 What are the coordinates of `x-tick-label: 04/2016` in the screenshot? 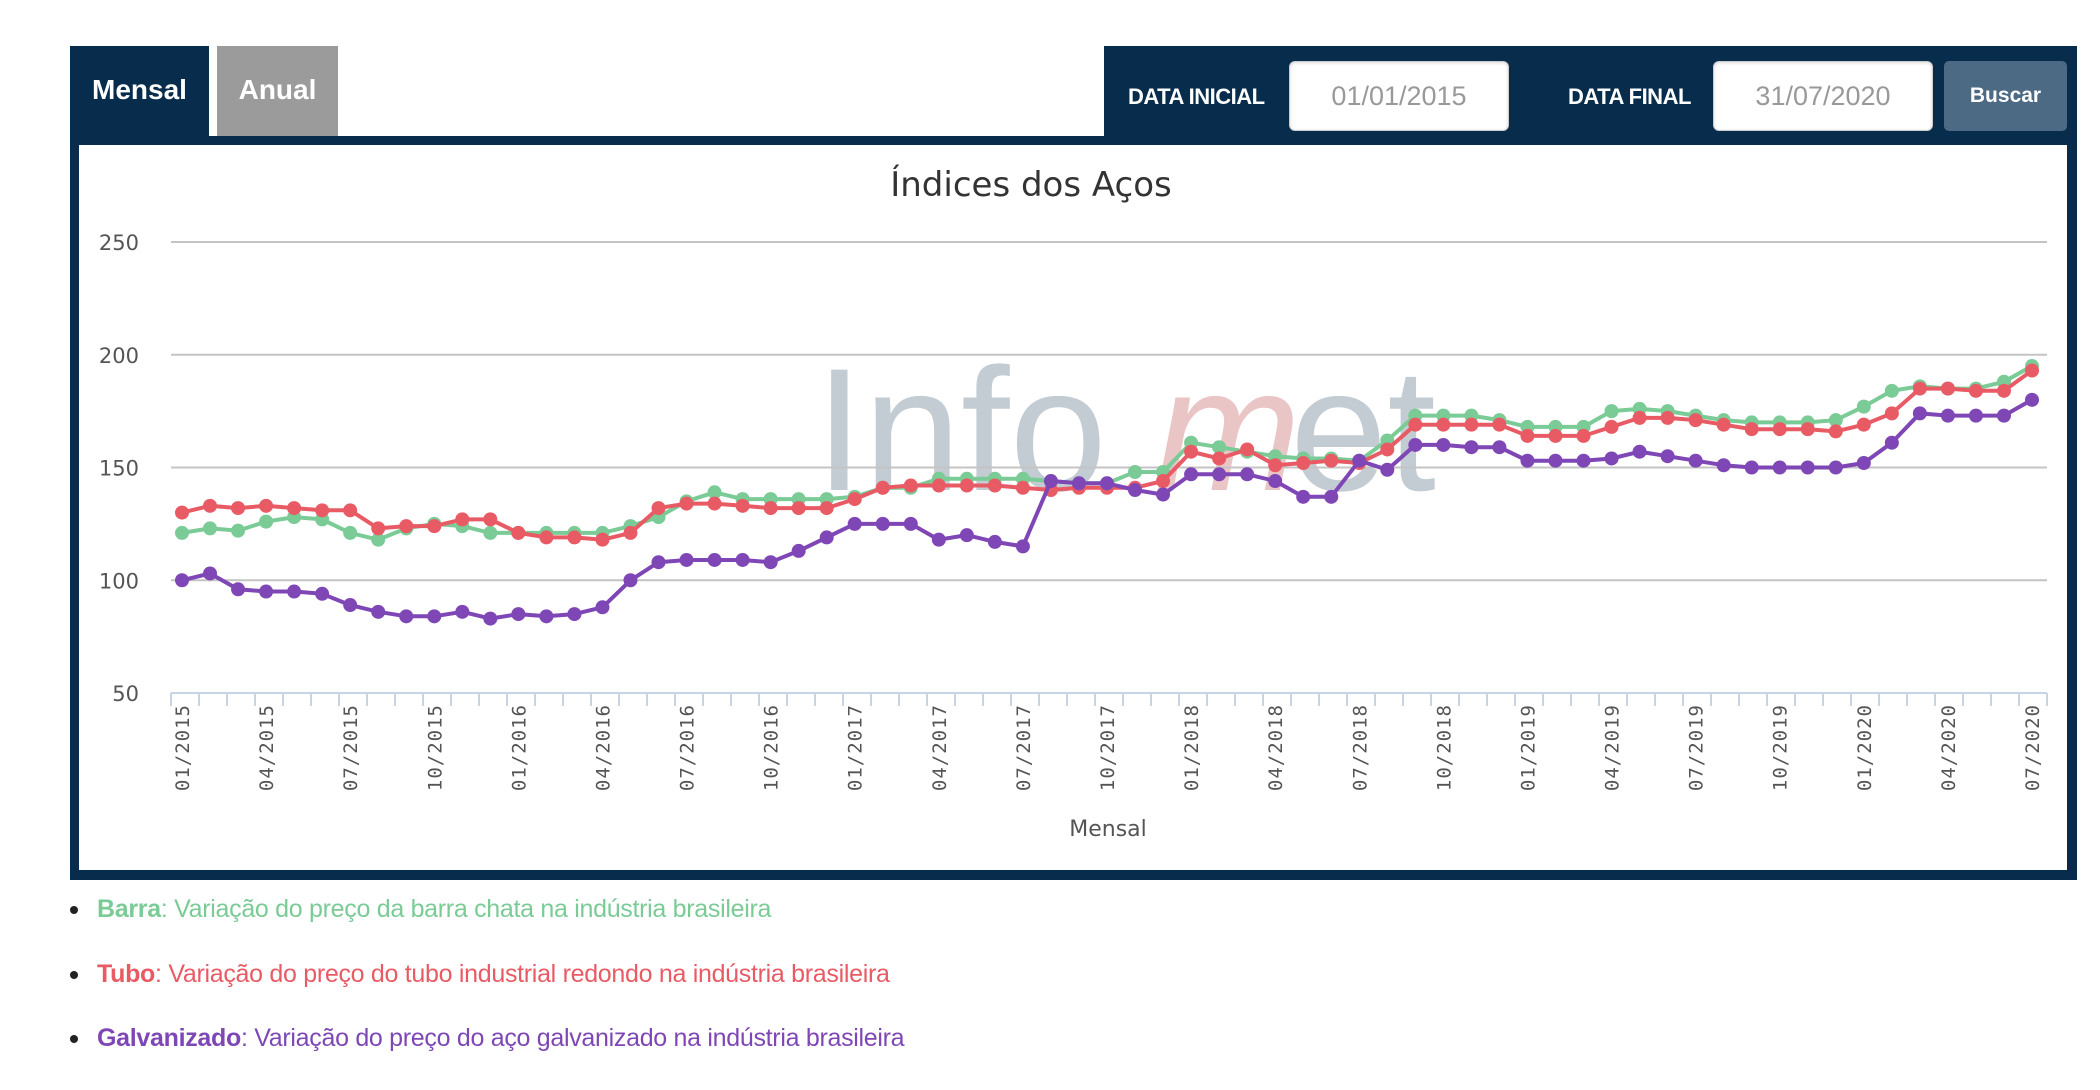 It's located at (603, 747).